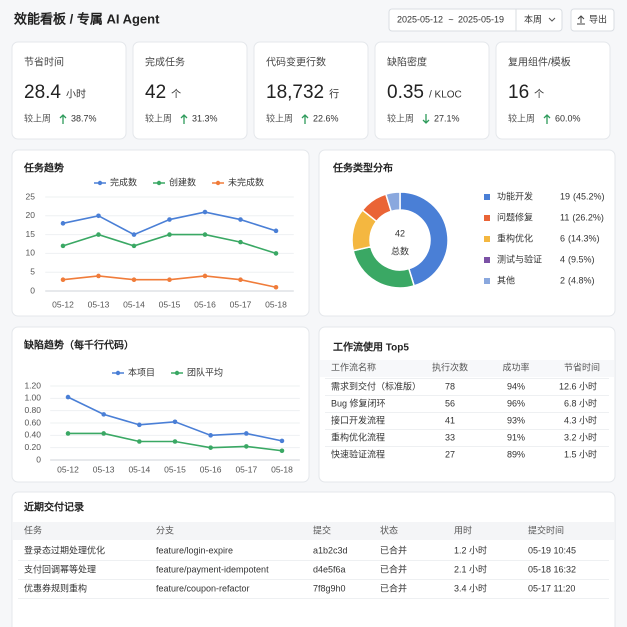 This screenshot has height=627, width=627. I want to click on table-cell: d4e5f6a, so click(329, 569).